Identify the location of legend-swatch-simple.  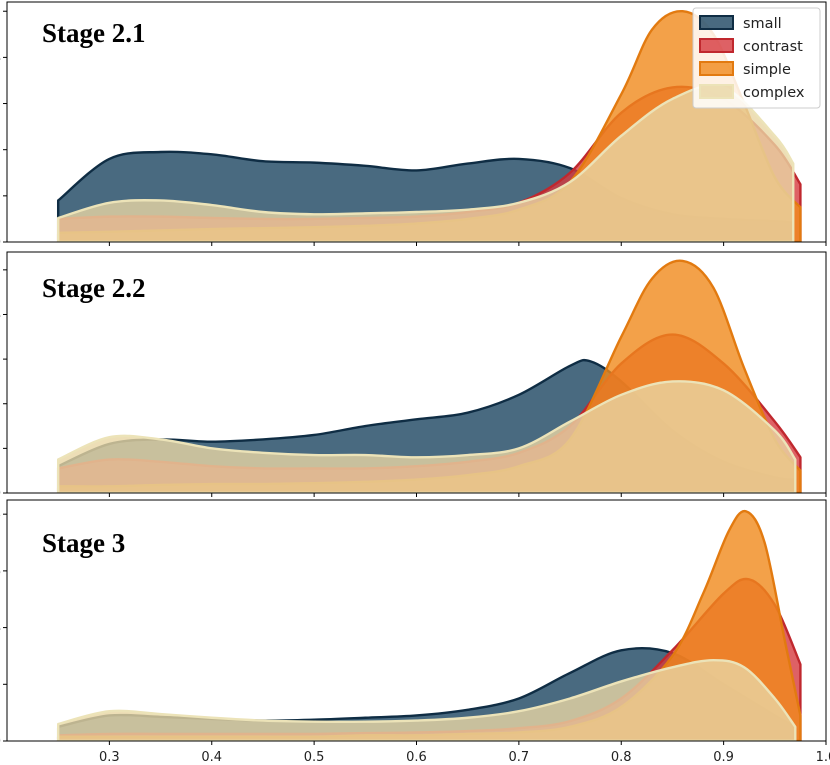
(716, 68).